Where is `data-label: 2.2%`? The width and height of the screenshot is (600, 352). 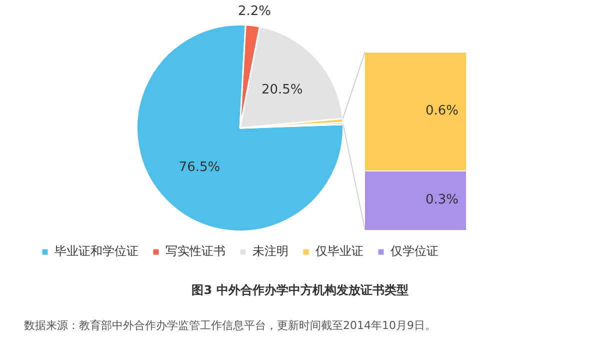 data-label: 2.2% is located at coordinates (254, 12).